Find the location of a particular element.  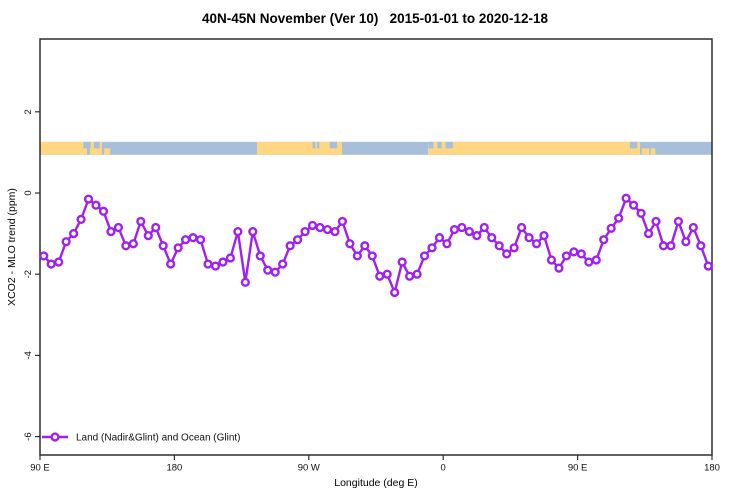

y-tick-label: -6 is located at coordinates (28, 436).